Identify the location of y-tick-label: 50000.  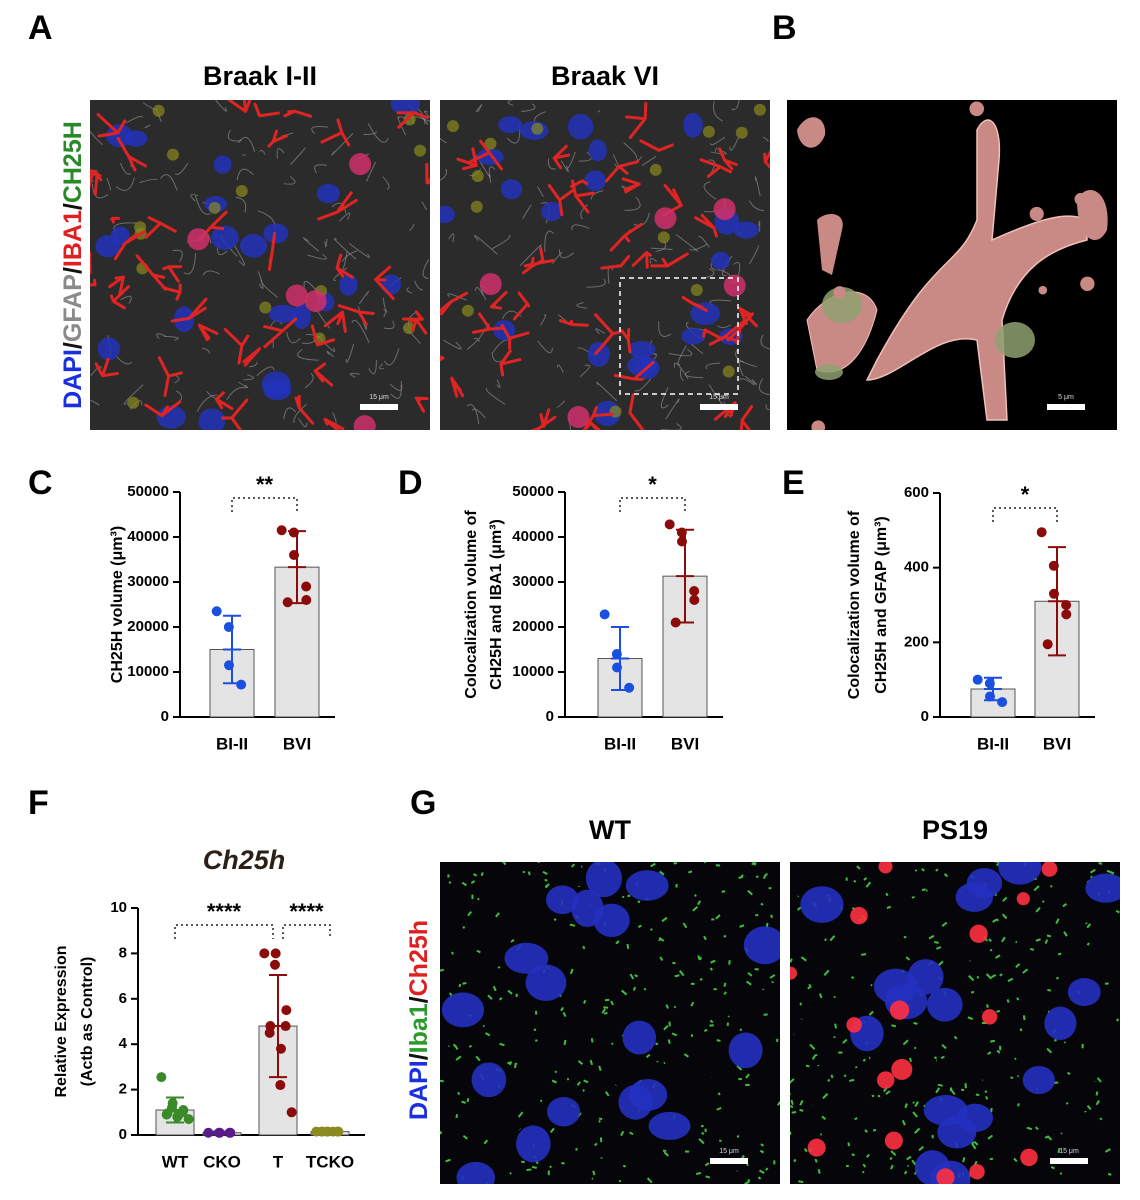
(533, 491).